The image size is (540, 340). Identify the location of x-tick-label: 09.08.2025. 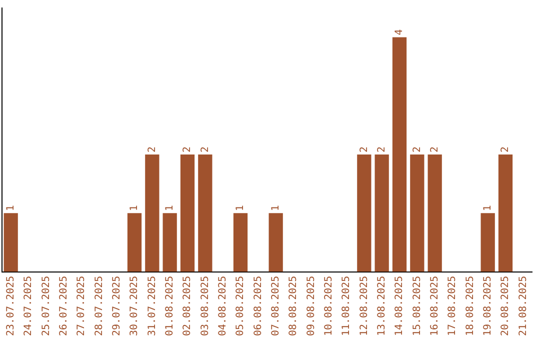
(311, 306).